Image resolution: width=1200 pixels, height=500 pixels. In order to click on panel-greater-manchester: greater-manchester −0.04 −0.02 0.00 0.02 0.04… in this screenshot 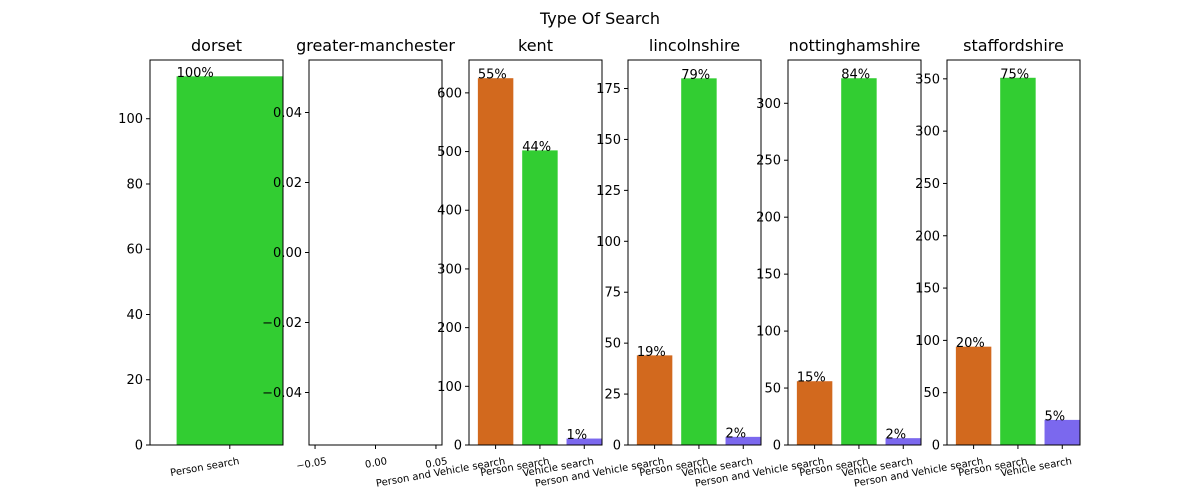, I will do `click(358, 254)`.